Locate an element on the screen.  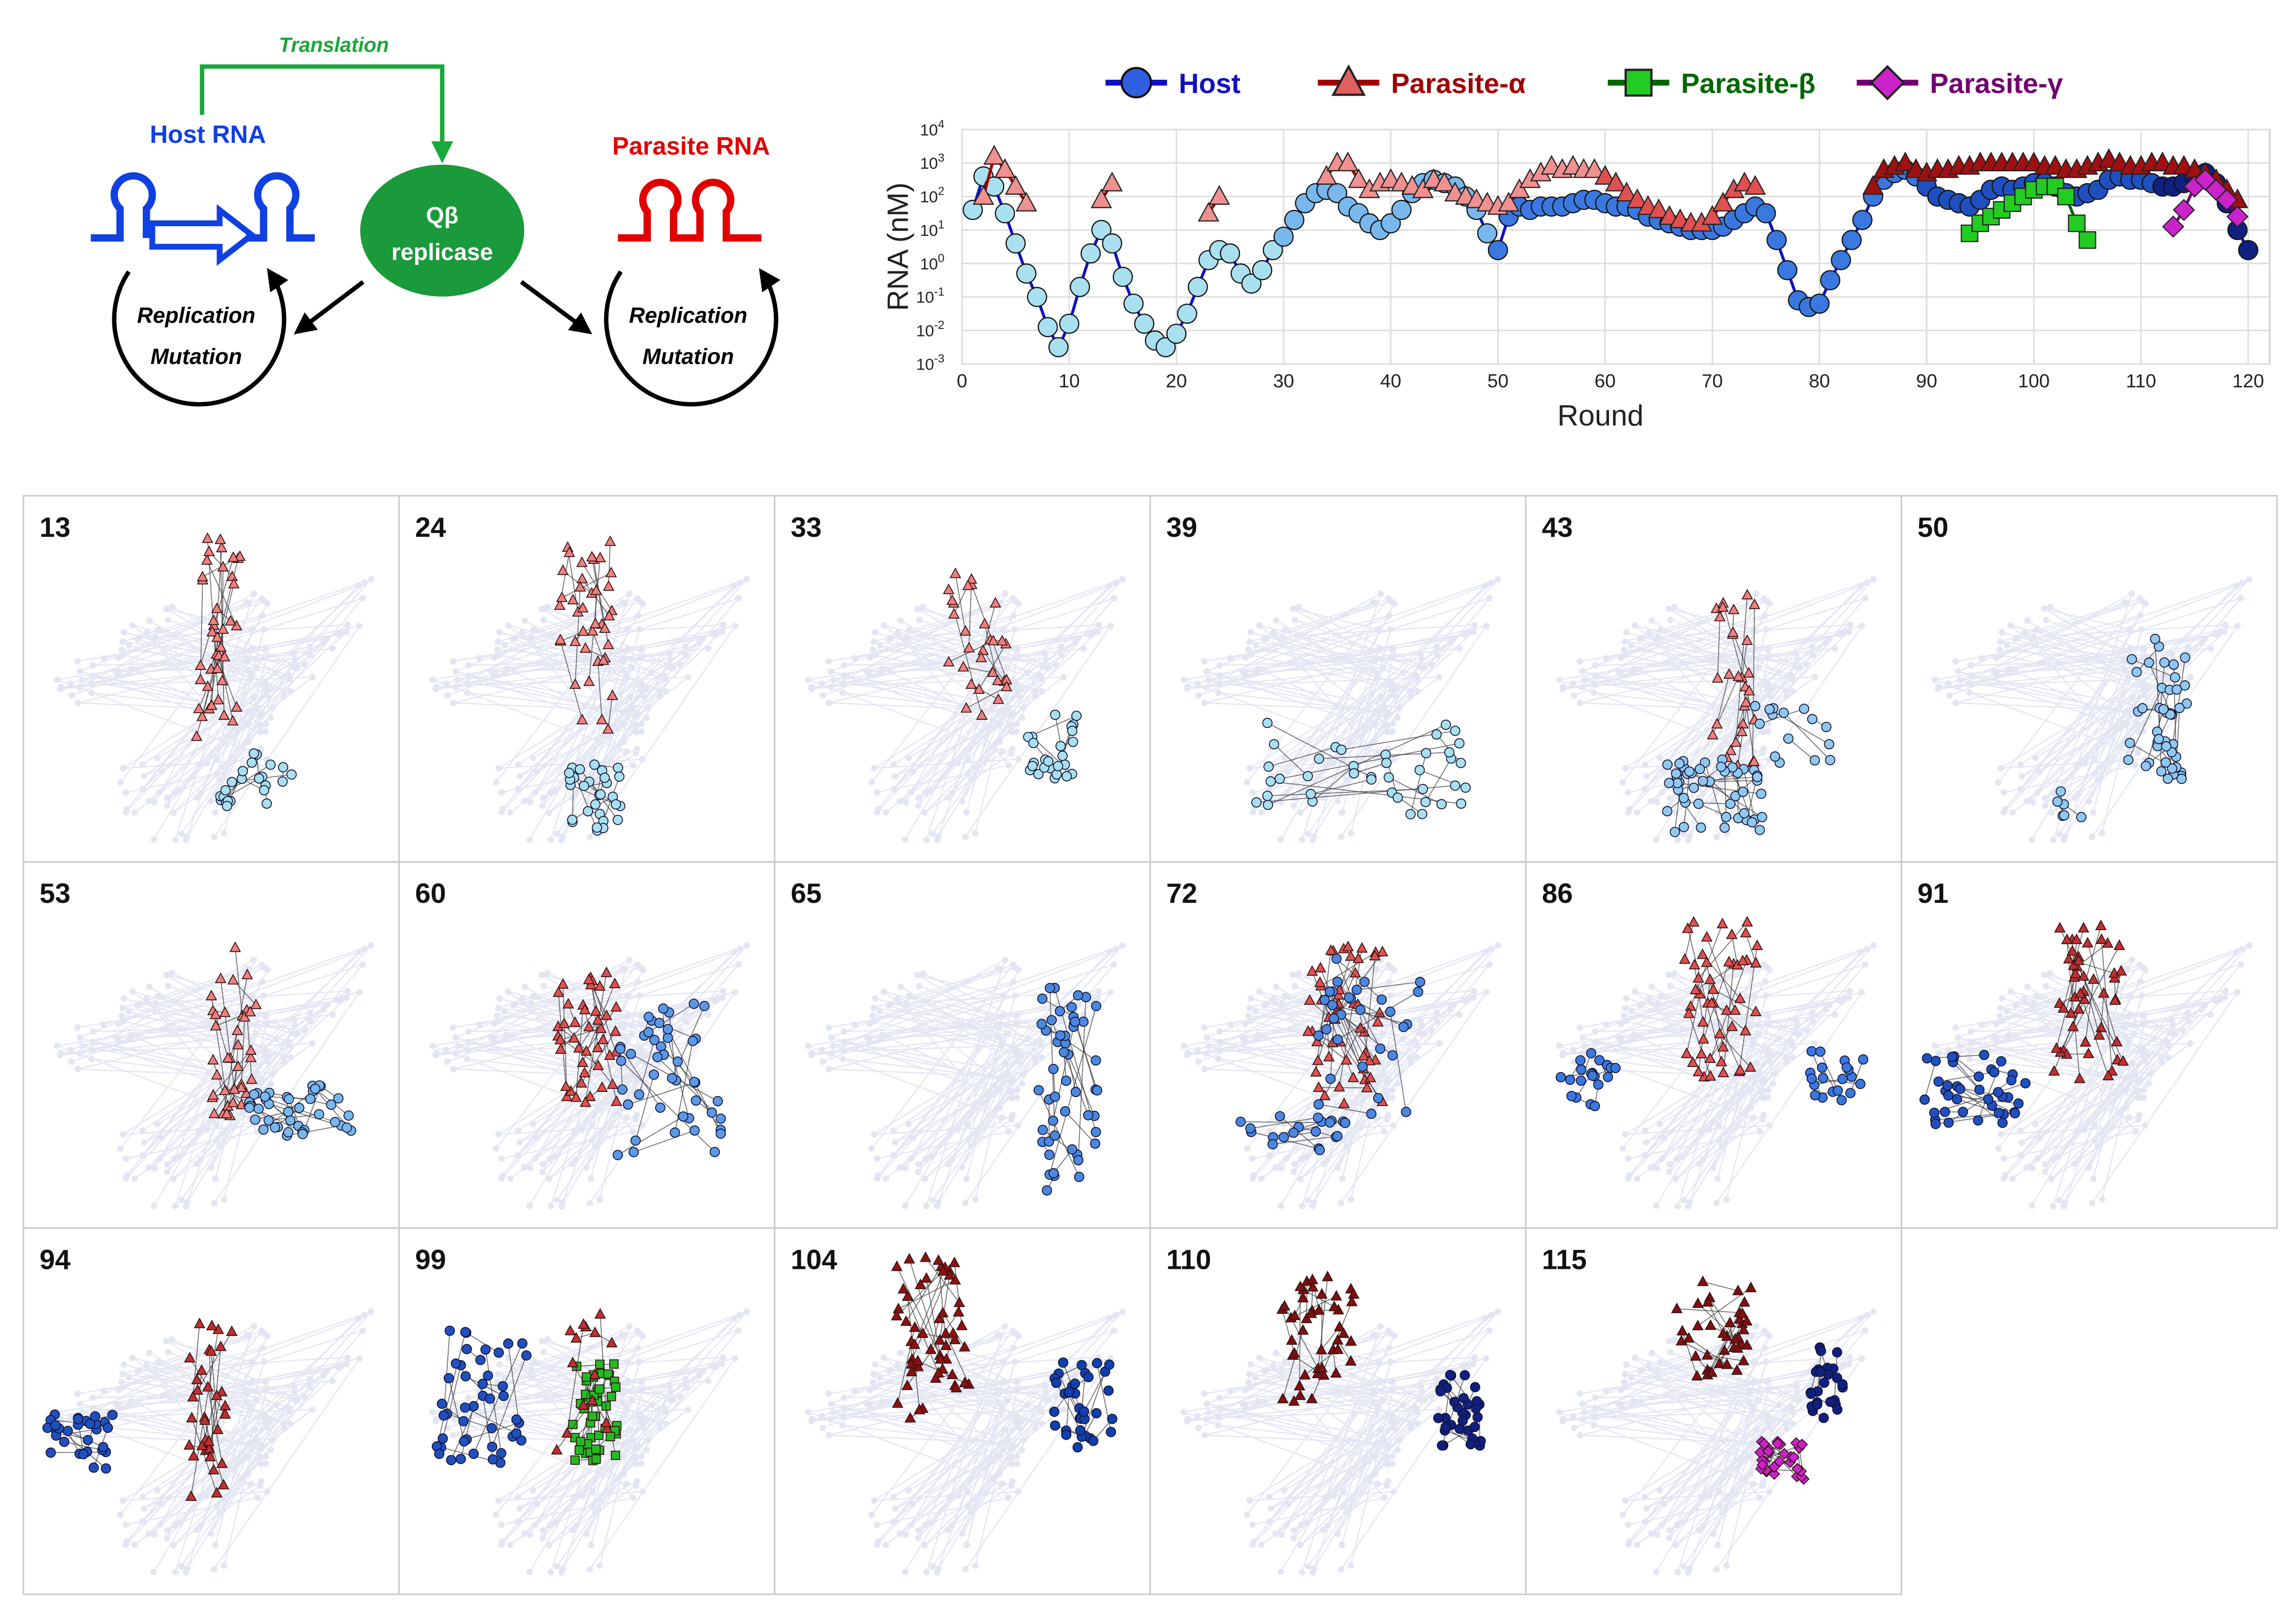
y-axis-ticks: 10-3 10-2 10-1 100 101 102 103 104 is located at coordinates (931, 245).